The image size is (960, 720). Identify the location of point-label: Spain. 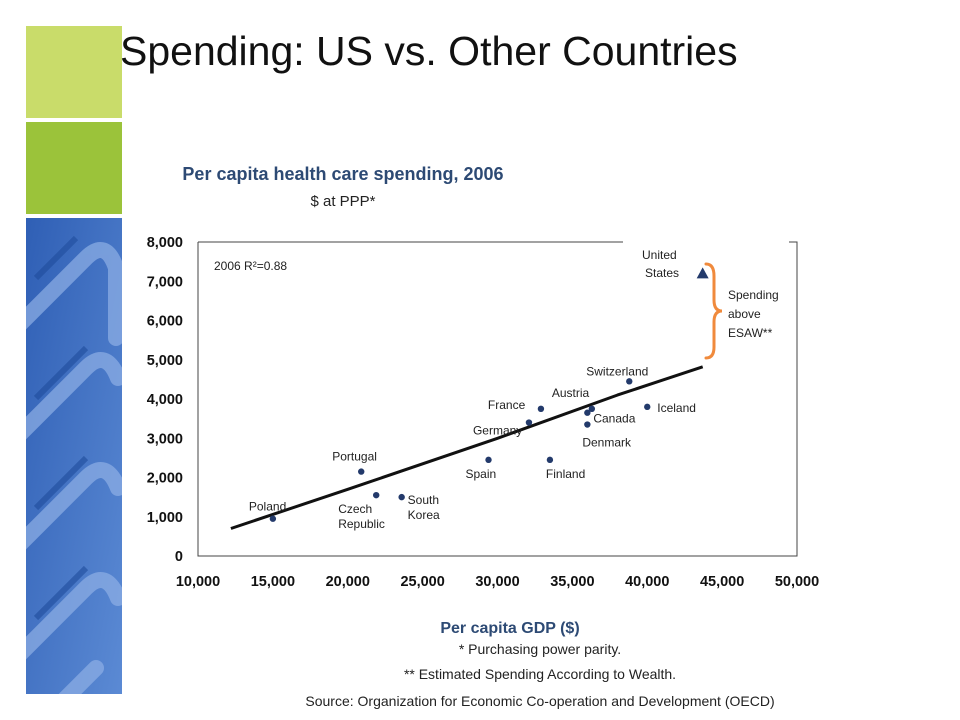
(481, 474).